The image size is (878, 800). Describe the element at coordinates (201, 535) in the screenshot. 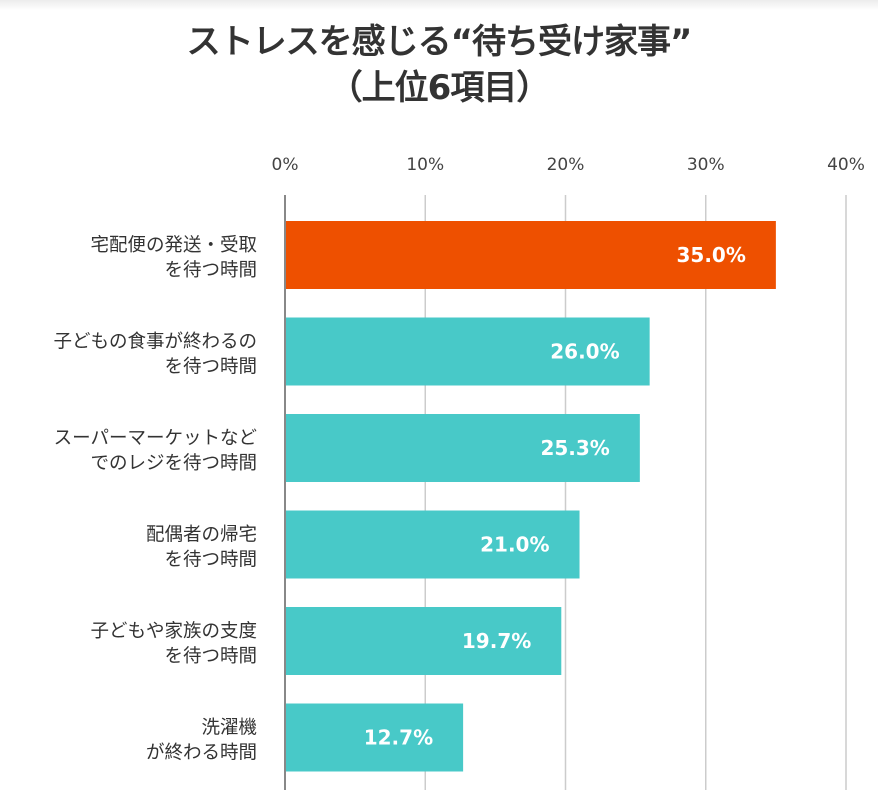

I see `category-label: 配偶者の帰宅` at that location.